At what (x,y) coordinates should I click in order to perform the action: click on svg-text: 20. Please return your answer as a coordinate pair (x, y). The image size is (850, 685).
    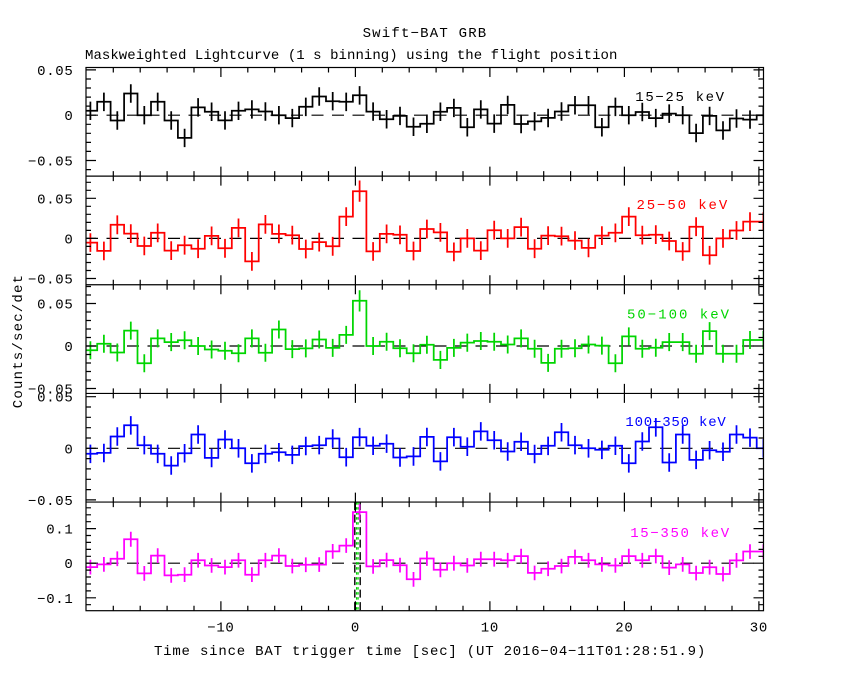
    Looking at the image, I should click on (624, 628).